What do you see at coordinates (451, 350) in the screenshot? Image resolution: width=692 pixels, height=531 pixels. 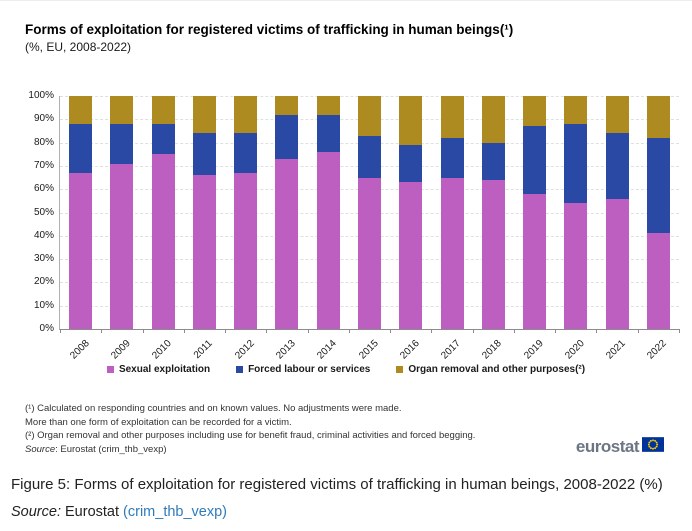 I see `x-tick-label: 2017` at bounding box center [451, 350].